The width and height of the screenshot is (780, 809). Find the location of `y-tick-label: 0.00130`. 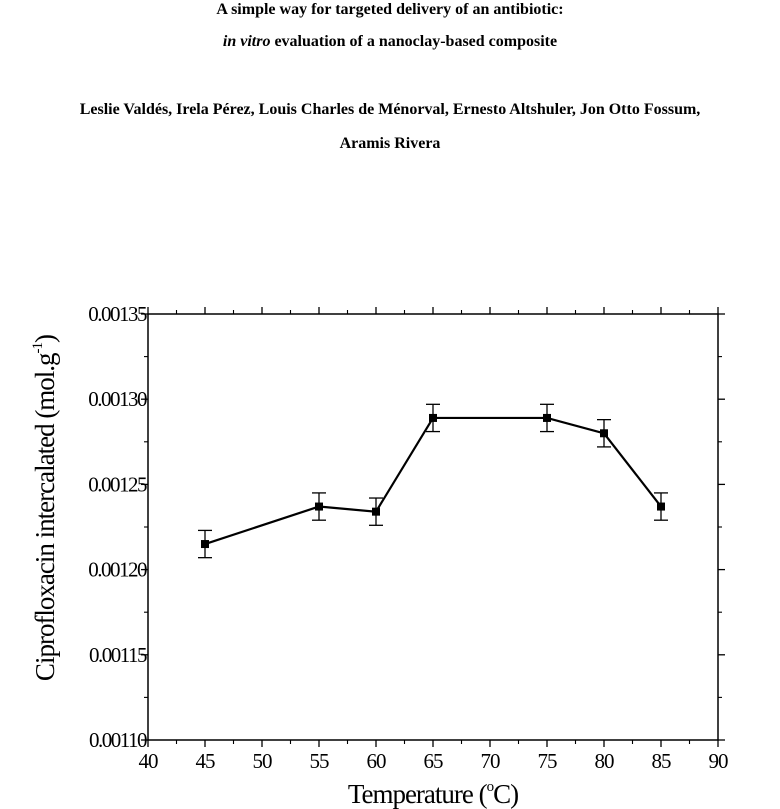

y-tick-label: 0.00130 is located at coordinates (117, 399).